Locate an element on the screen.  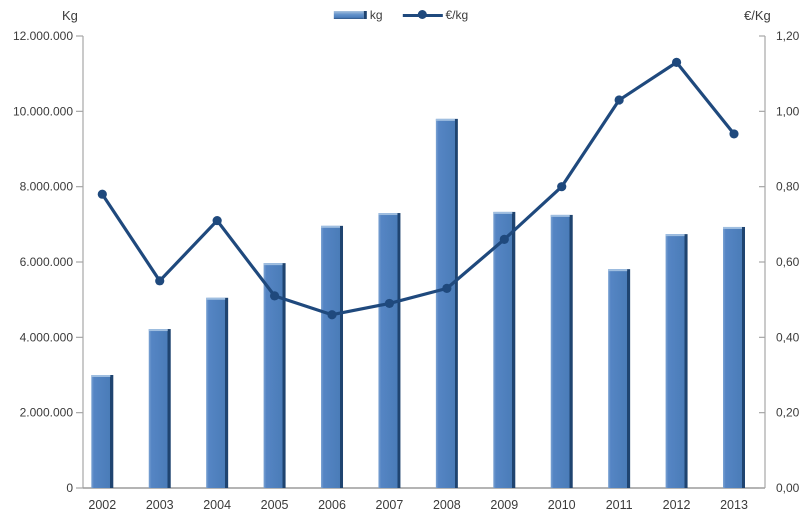
left-axis-tick-label: 0 is located at coordinates (69, 488).